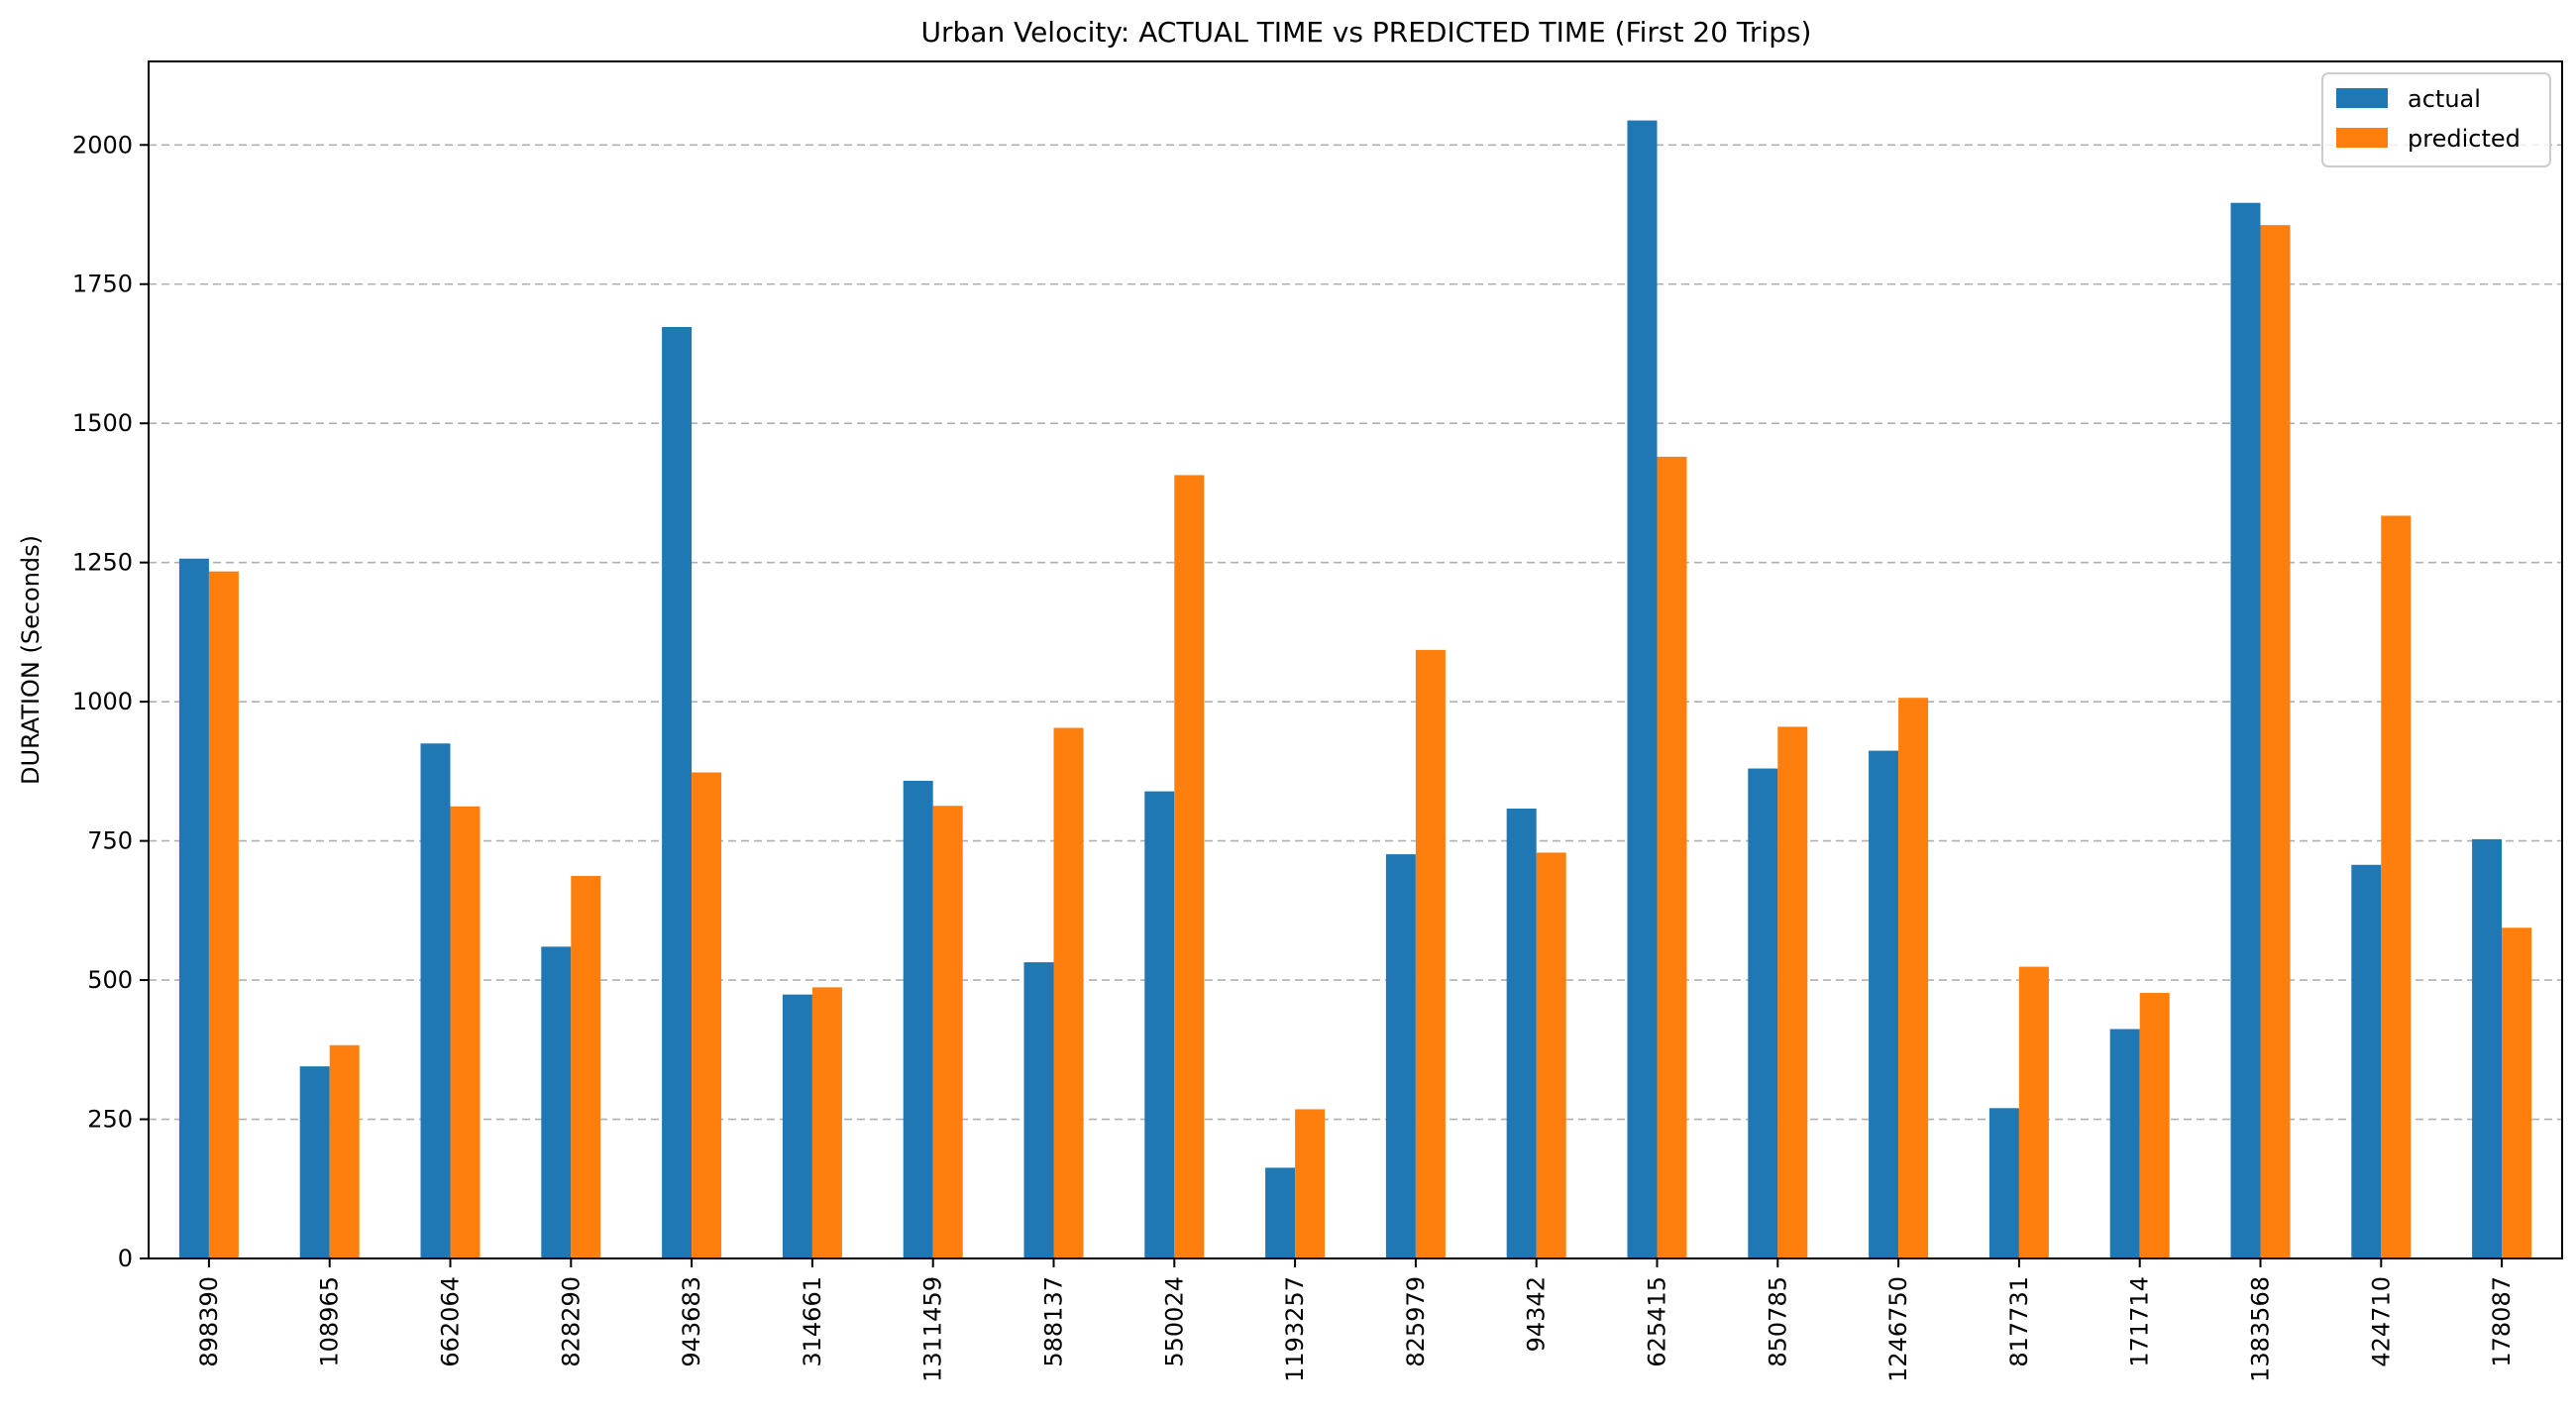 The image size is (2576, 1418). I want to click on y-axis: 0 250 500 750 1000 1250 1500 1750 2000, so click(110, 702).